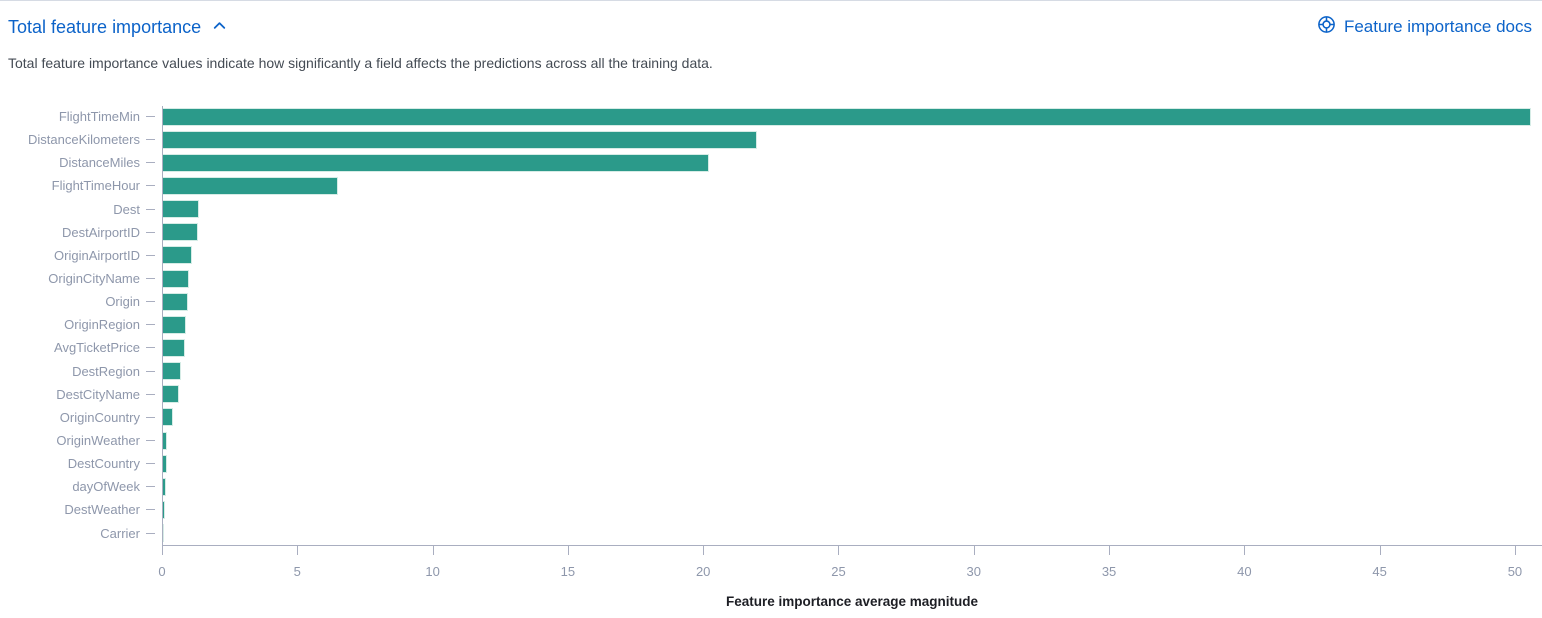 The image size is (1542, 618). Describe the element at coordinates (460, 139) in the screenshot. I see `bar-DistanceKilometers` at that location.